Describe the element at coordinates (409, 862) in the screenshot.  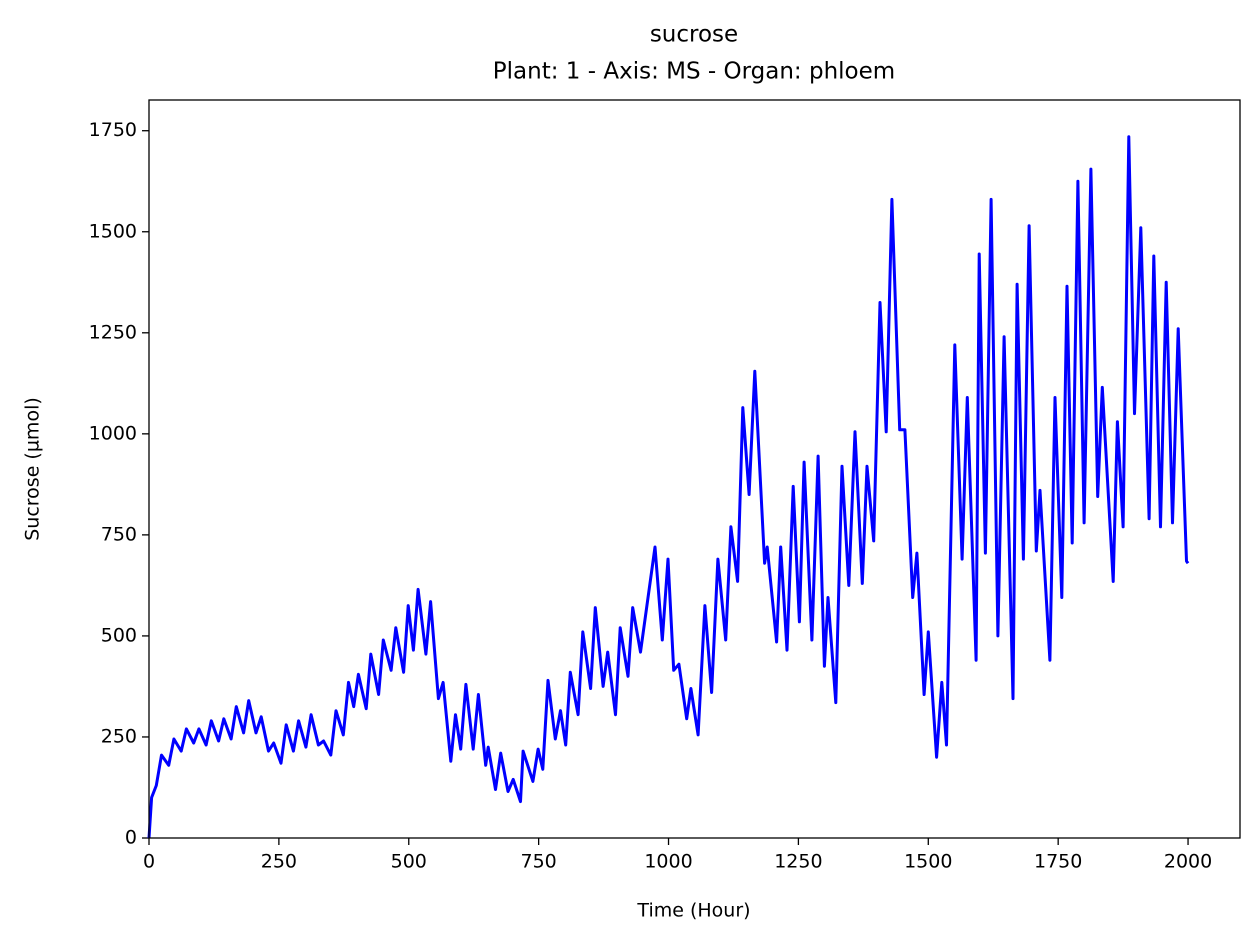
I see `x-tick-label: 500` at that location.